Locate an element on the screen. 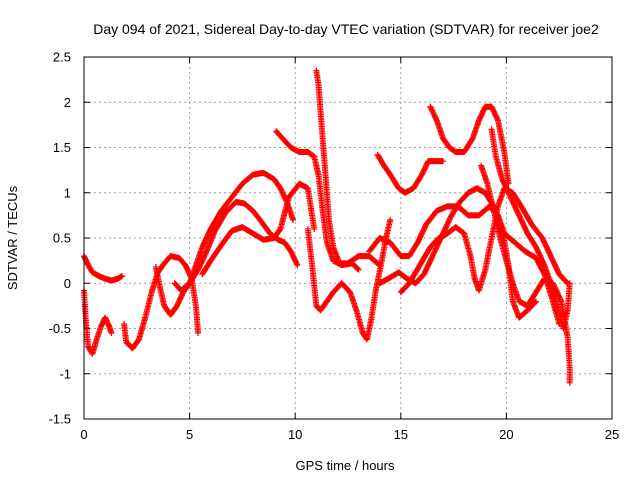  series-s1 is located at coordinates (103, 268).